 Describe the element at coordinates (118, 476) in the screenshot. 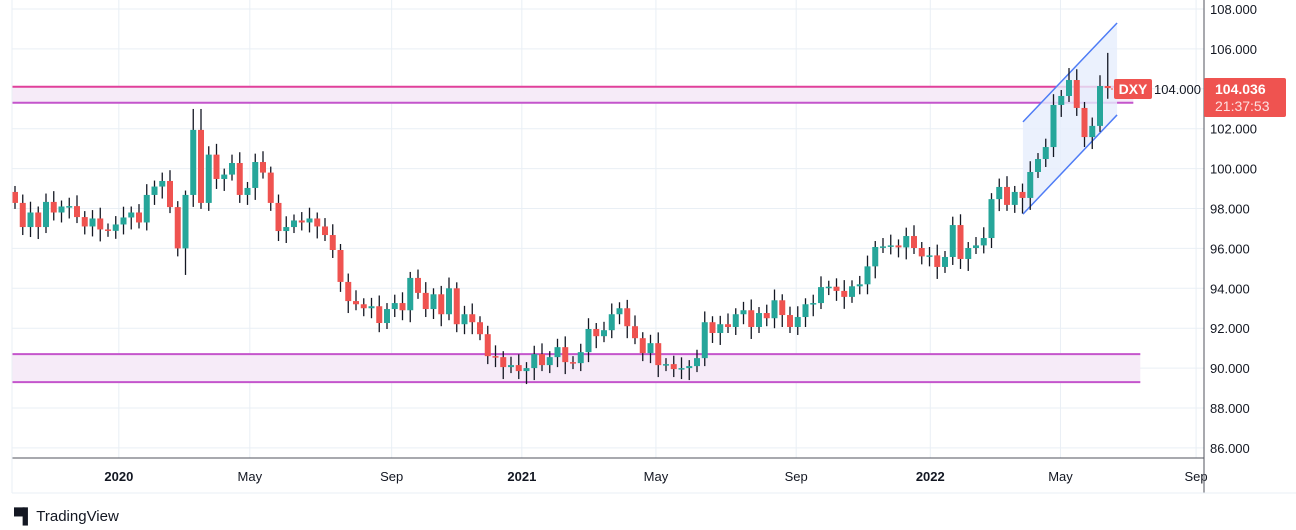

I see `x-tick-label: 2020` at that location.